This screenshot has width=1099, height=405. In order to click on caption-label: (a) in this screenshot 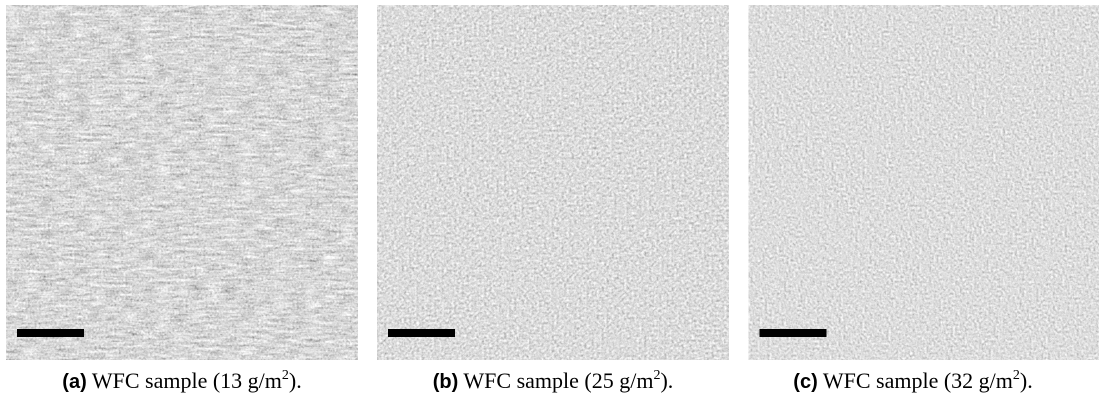, I will do `click(74, 382)`.